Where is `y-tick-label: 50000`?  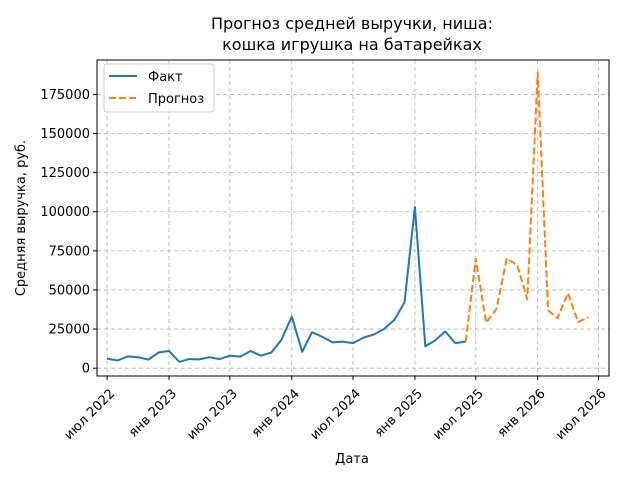 y-tick-label: 50000 is located at coordinates (69, 290).